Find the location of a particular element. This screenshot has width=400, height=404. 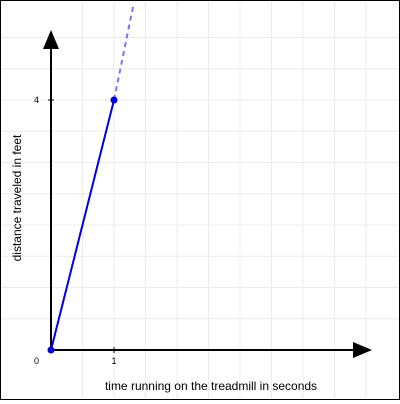

x-tick-label: 1 is located at coordinates (113, 361).